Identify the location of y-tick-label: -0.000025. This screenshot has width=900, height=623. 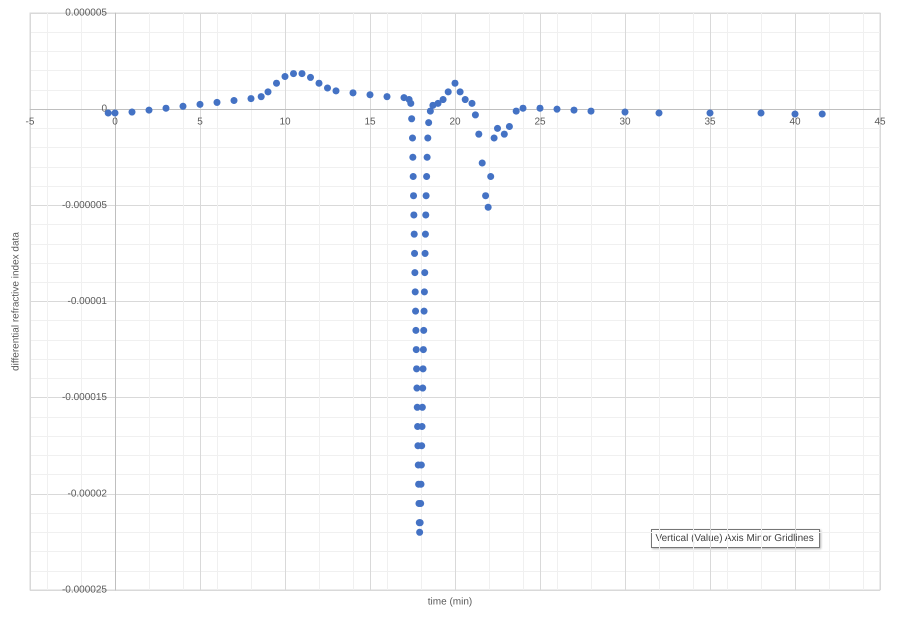
(85, 590).